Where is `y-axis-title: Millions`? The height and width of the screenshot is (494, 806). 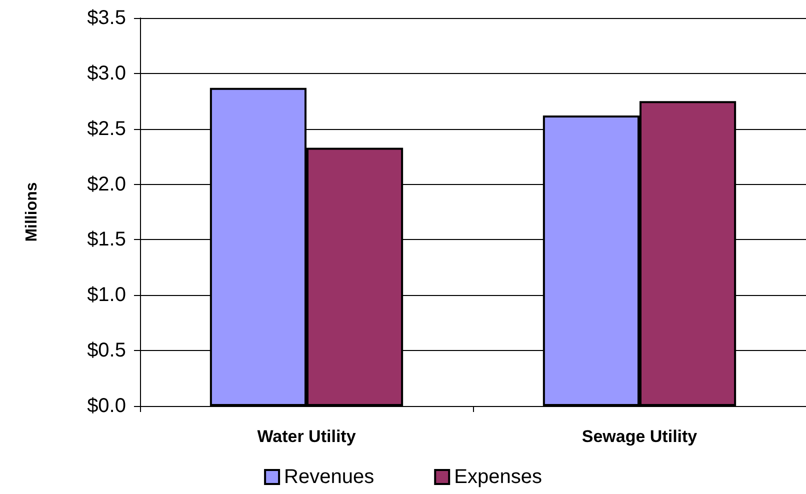 y-axis-title: Millions is located at coordinates (32, 212).